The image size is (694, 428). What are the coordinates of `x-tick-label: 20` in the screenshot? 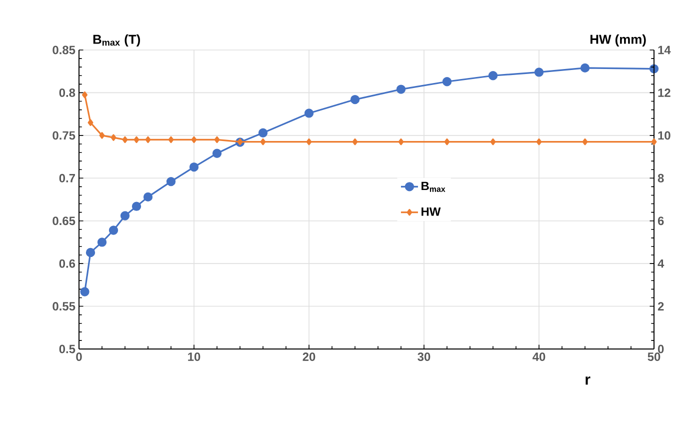 It's located at (309, 356).